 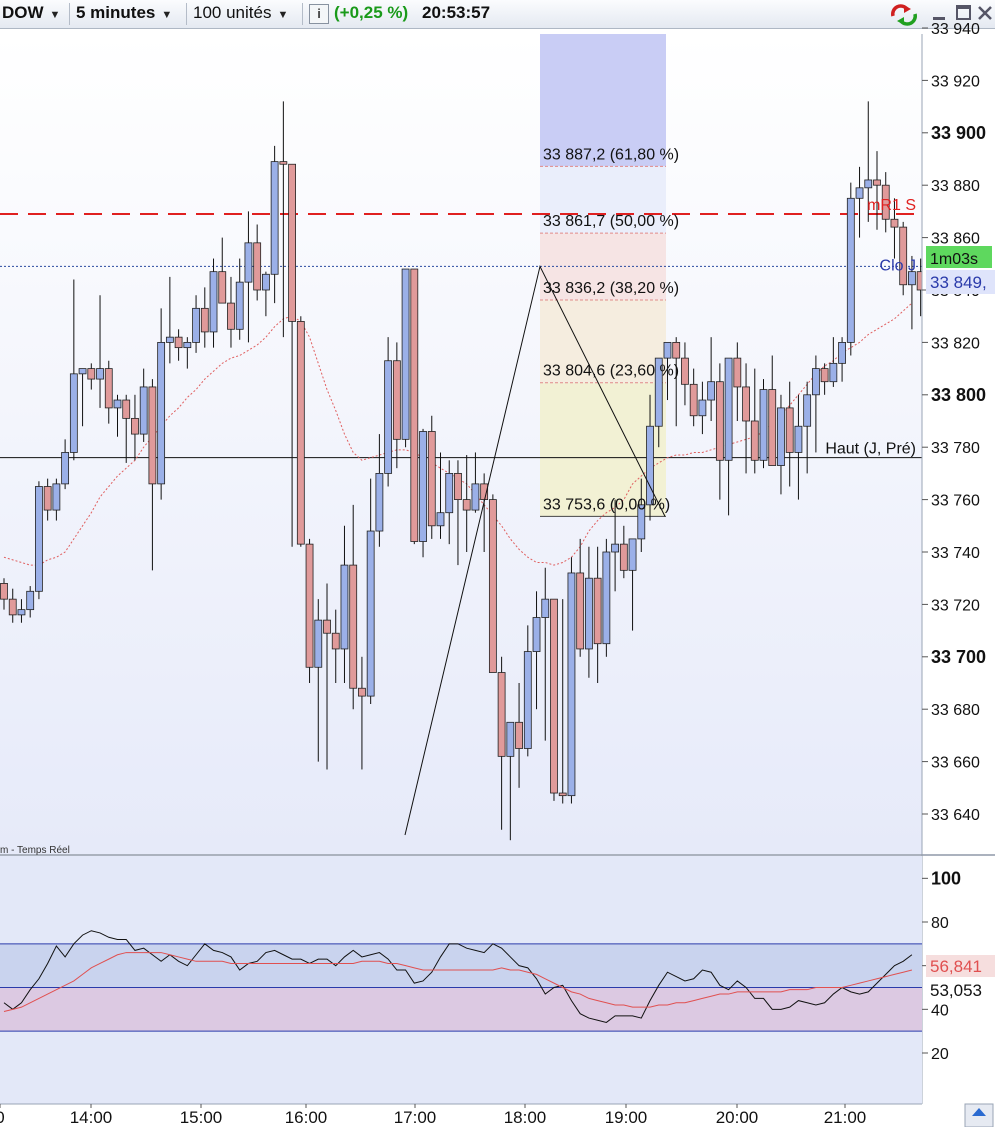 What do you see at coordinates (956, 990) in the screenshot?
I see `rsi-value: 53,053` at bounding box center [956, 990].